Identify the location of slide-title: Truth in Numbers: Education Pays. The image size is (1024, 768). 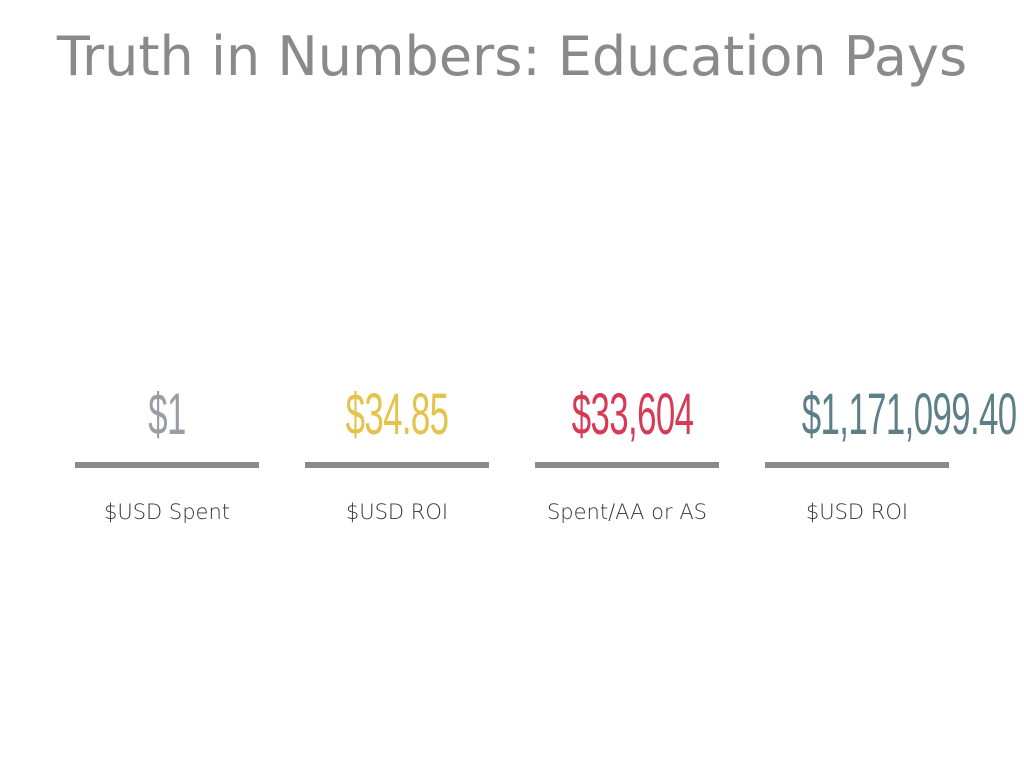
(512, 56).